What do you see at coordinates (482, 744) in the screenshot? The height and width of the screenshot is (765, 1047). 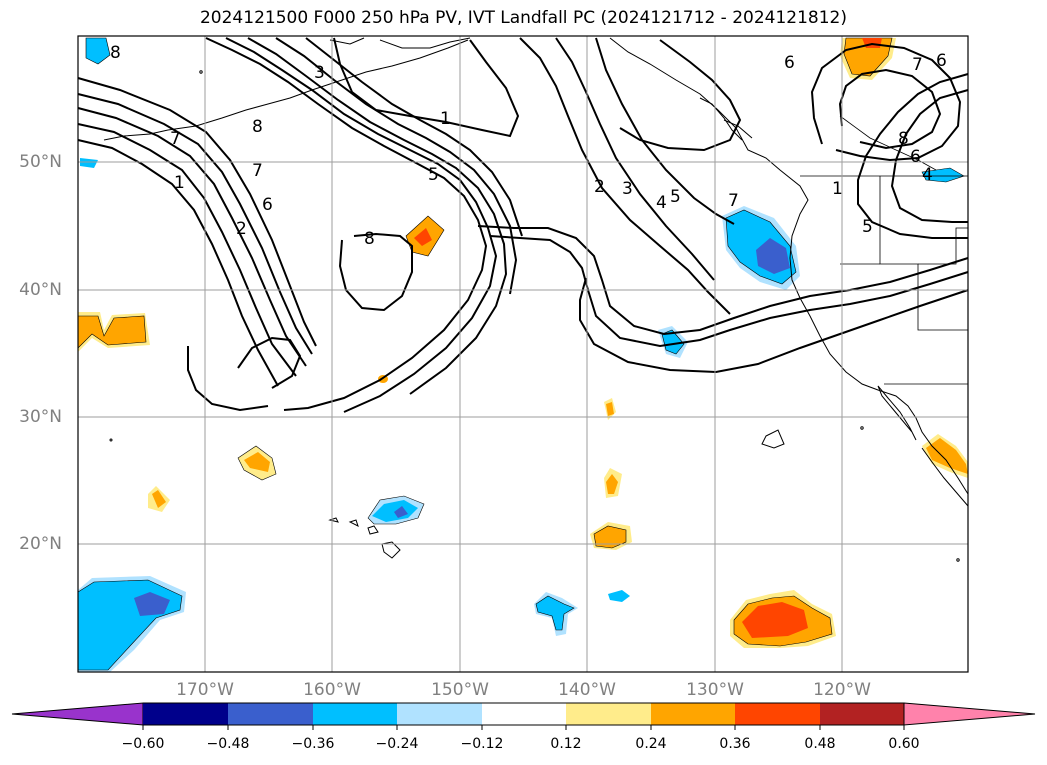 I see `colorbar-tick-label: −0.12` at bounding box center [482, 744].